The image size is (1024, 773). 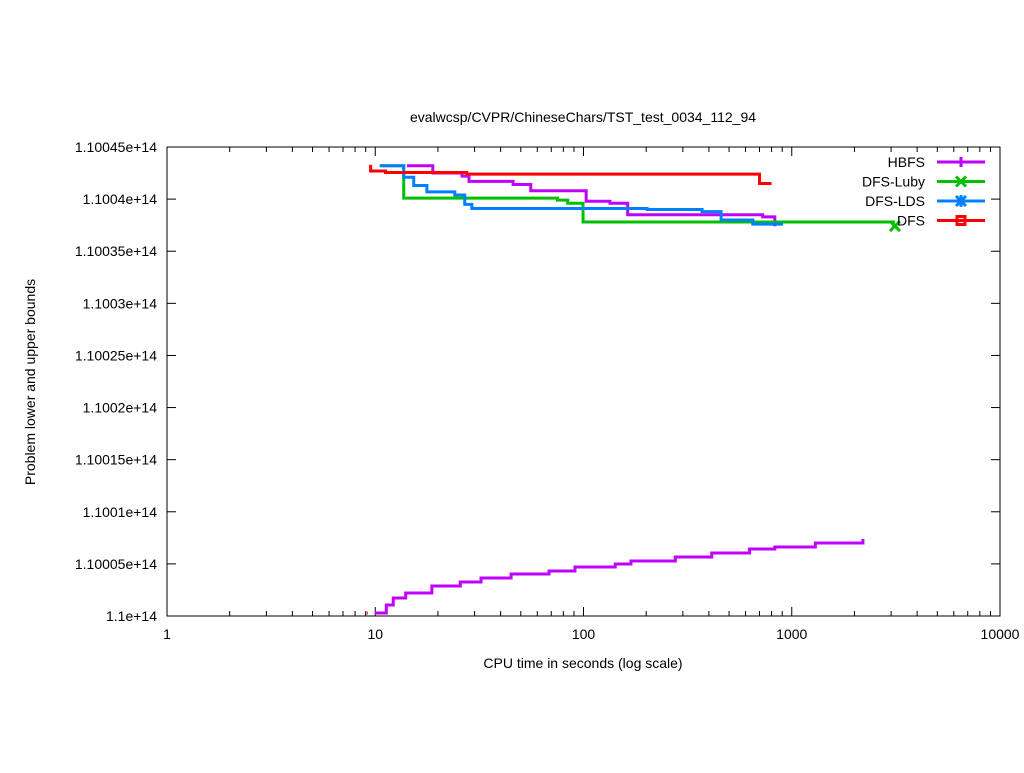 What do you see at coordinates (116, 460) in the screenshot?
I see `y-tick-label: 1.10015e+14` at bounding box center [116, 460].